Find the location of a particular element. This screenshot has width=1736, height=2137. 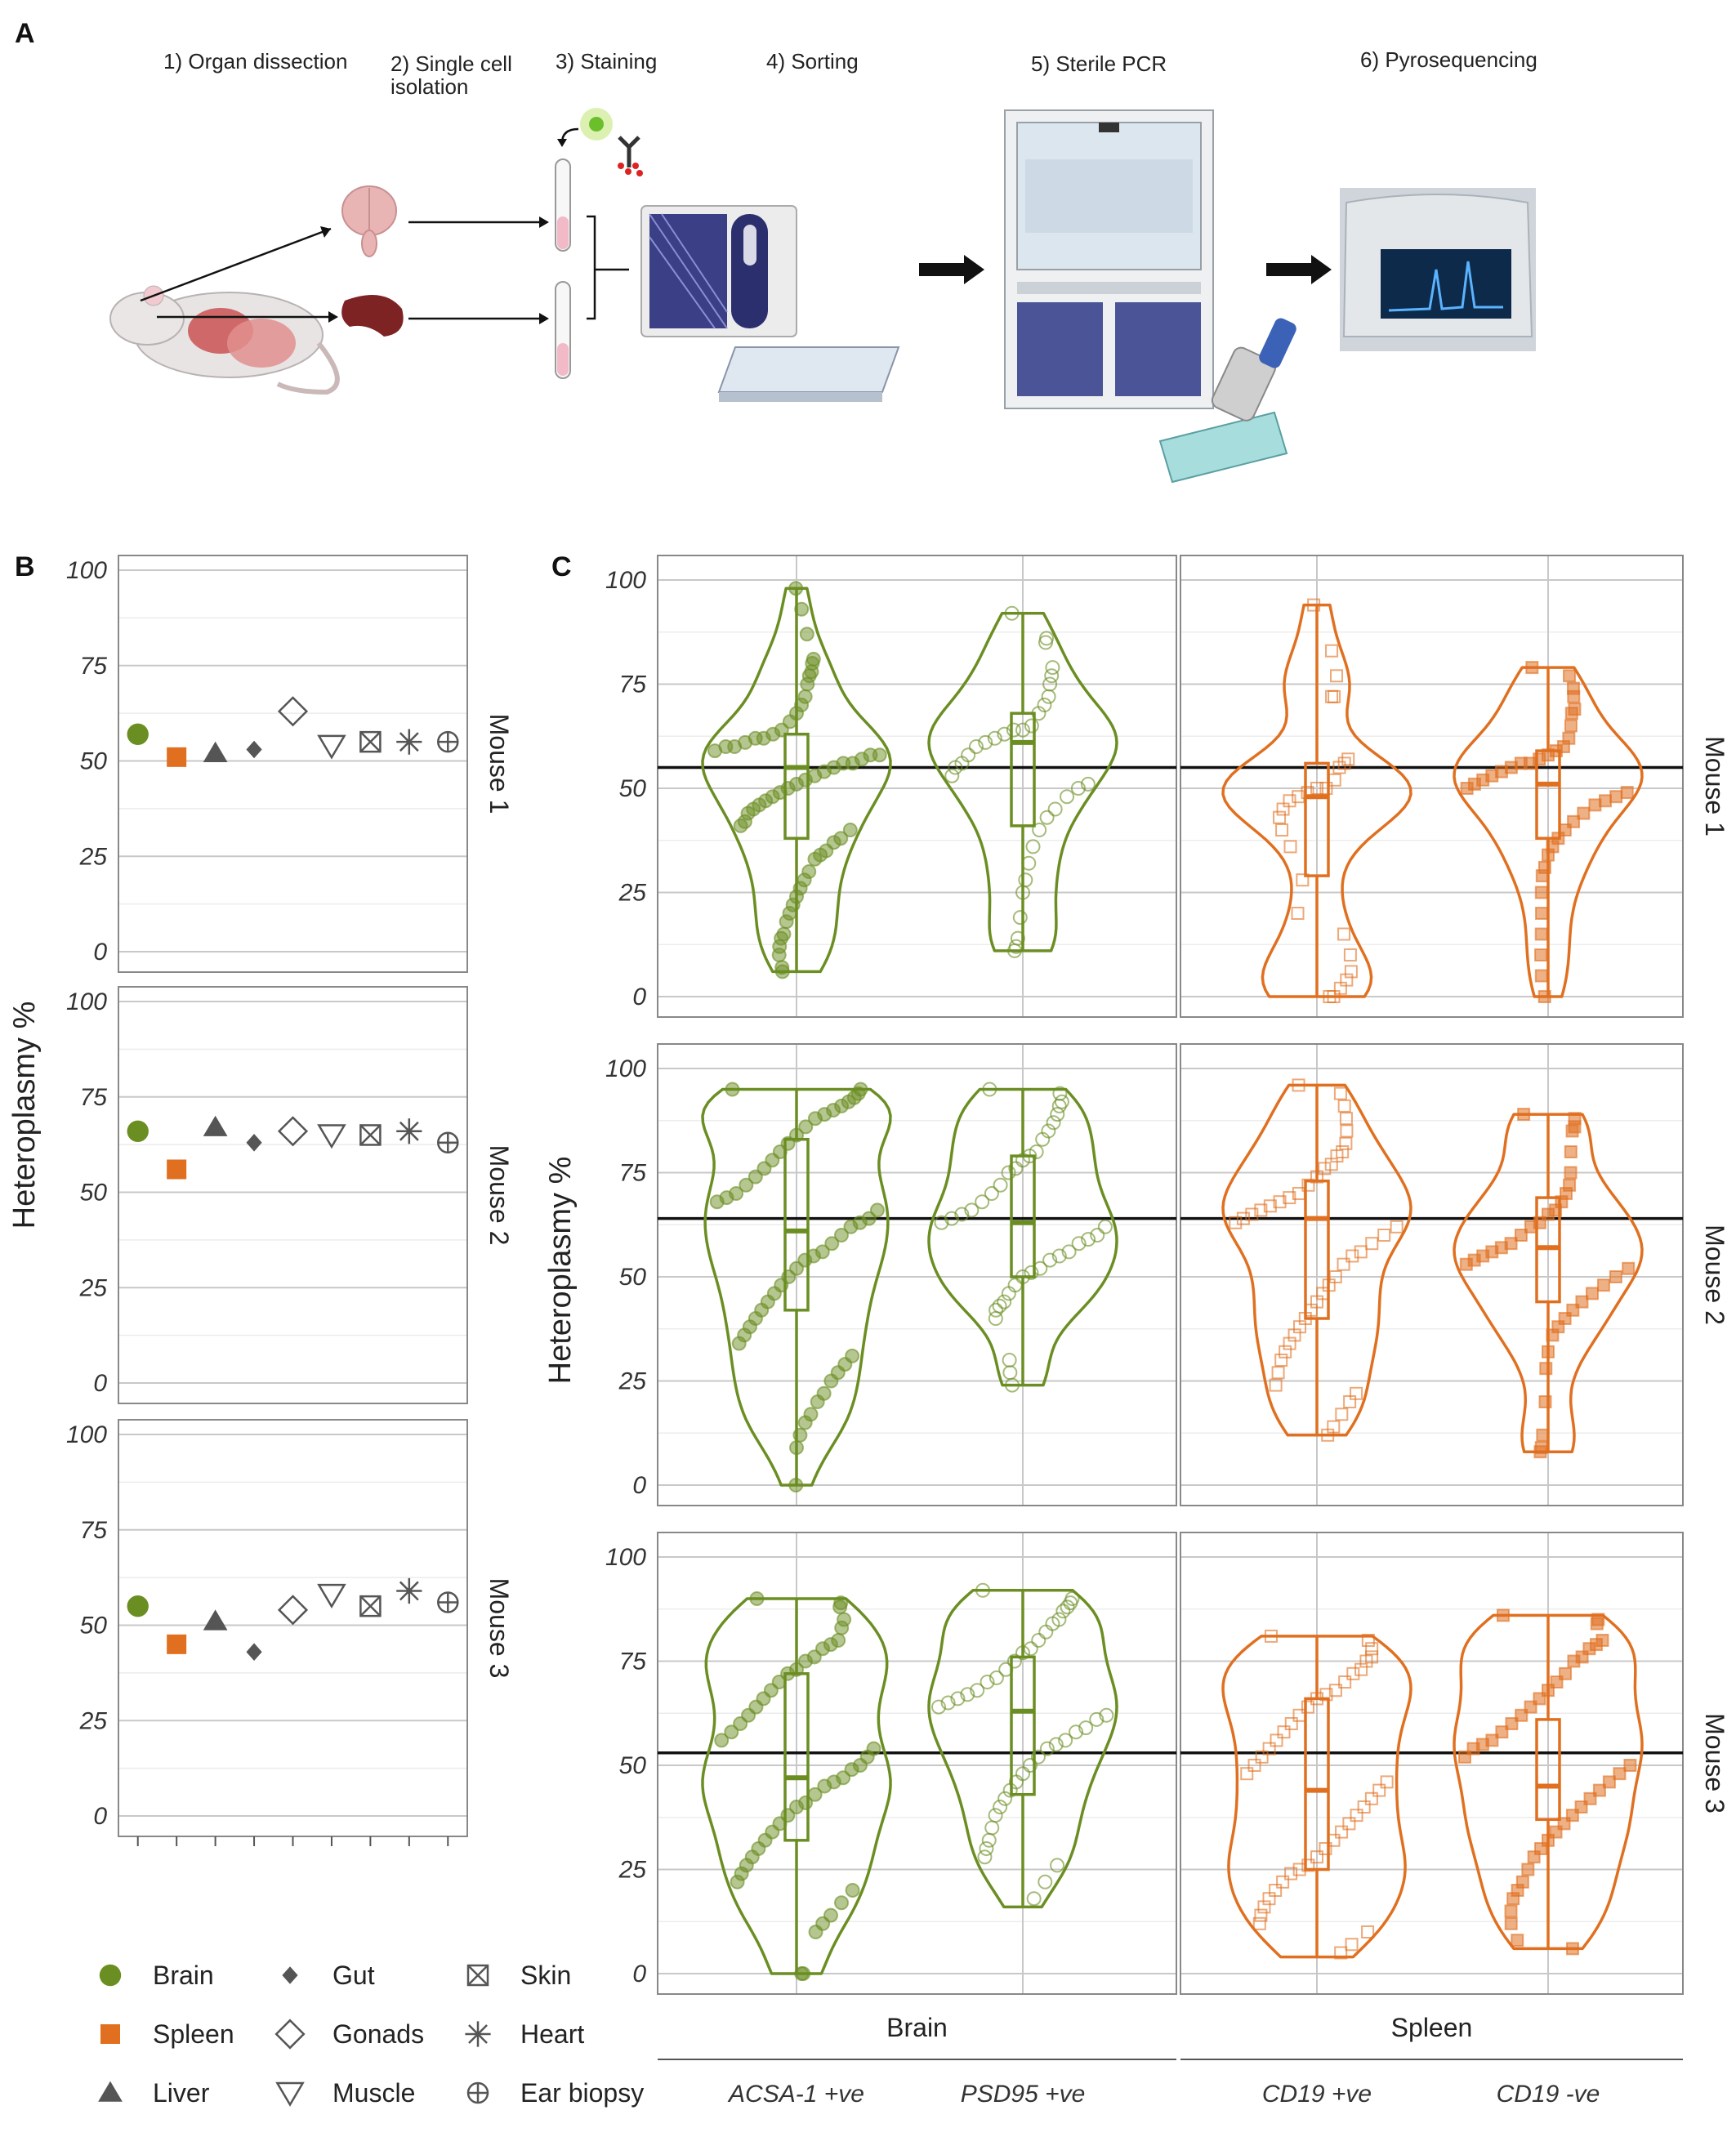

panel-c-y-axis-label: Heteroplasmy % is located at coordinates (561, 1271).